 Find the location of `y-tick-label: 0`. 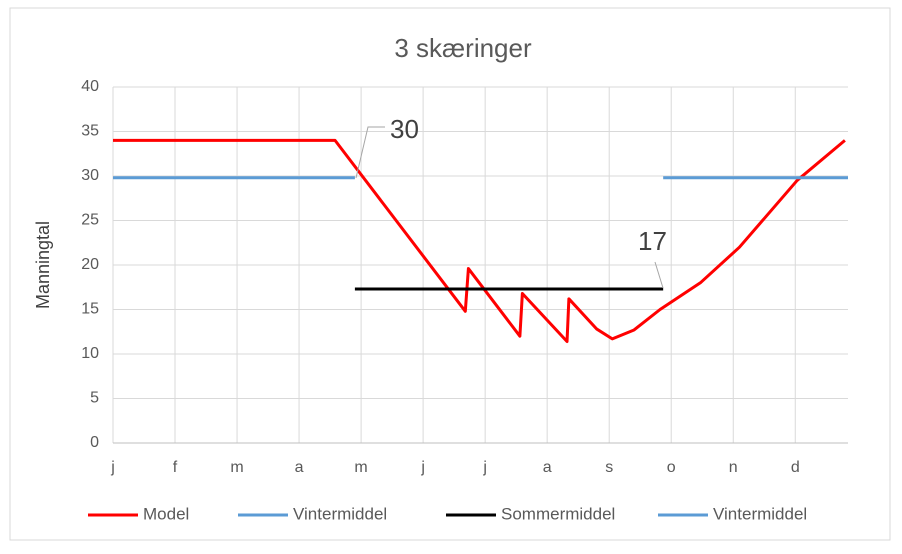

y-tick-label: 0 is located at coordinates (94, 442).